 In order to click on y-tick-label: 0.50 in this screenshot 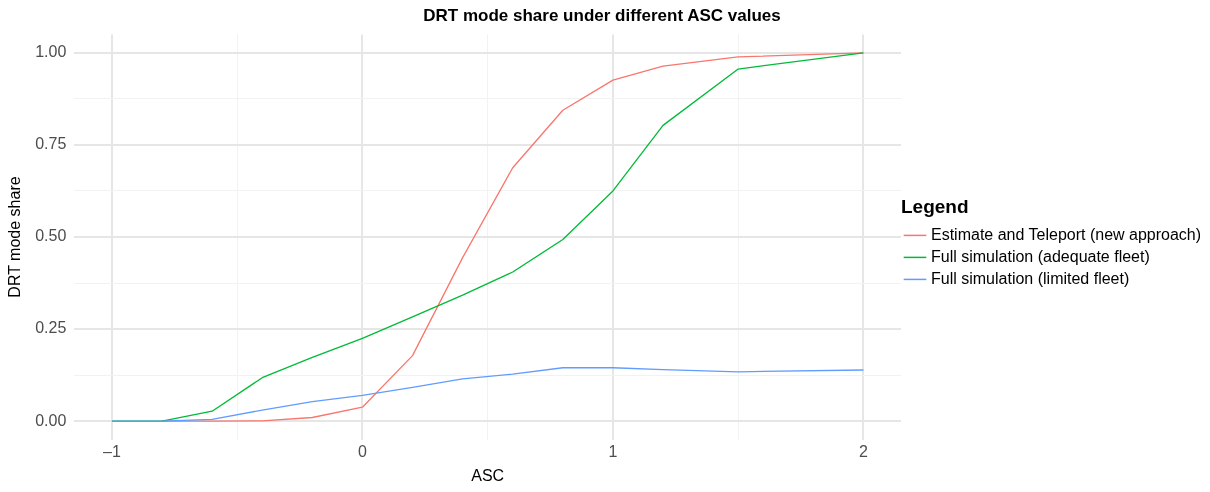, I will do `click(51, 236)`.